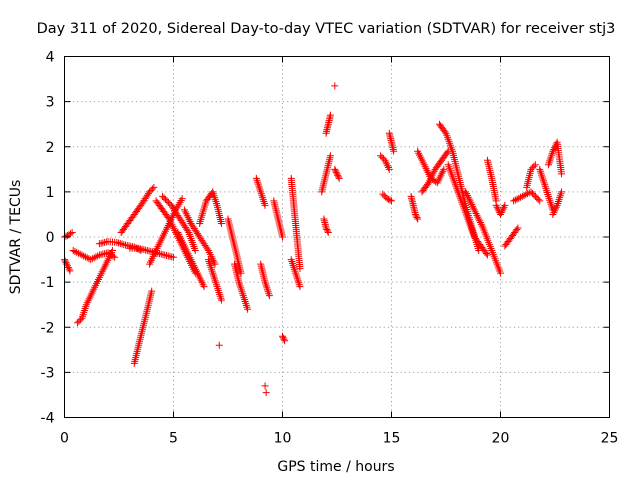  Describe the element at coordinates (173, 439) in the screenshot. I see `x-tick-label: 5` at that location.